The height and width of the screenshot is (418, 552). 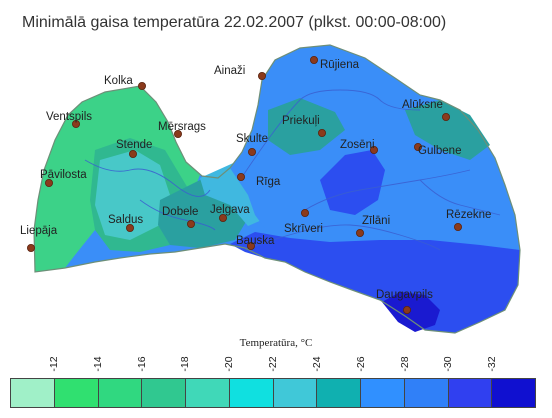 I want to click on city-label: Bauska, so click(x=255, y=241).